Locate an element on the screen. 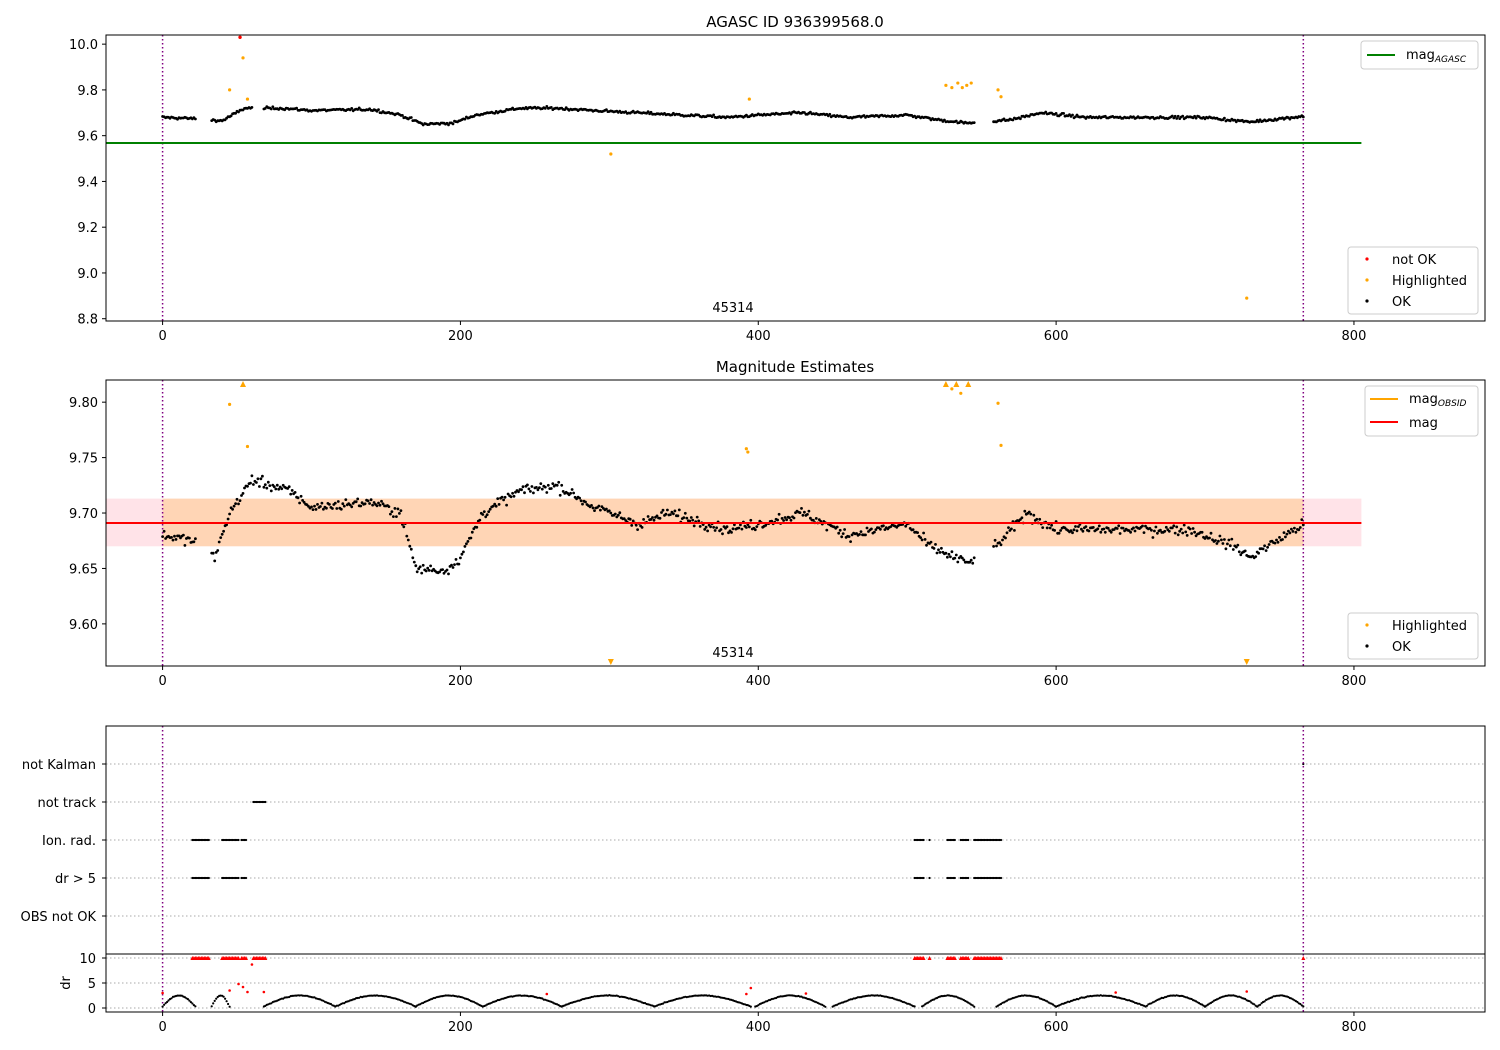 This screenshot has height=1050, width=1500. y-tick-label: 9.6 is located at coordinates (87, 137).